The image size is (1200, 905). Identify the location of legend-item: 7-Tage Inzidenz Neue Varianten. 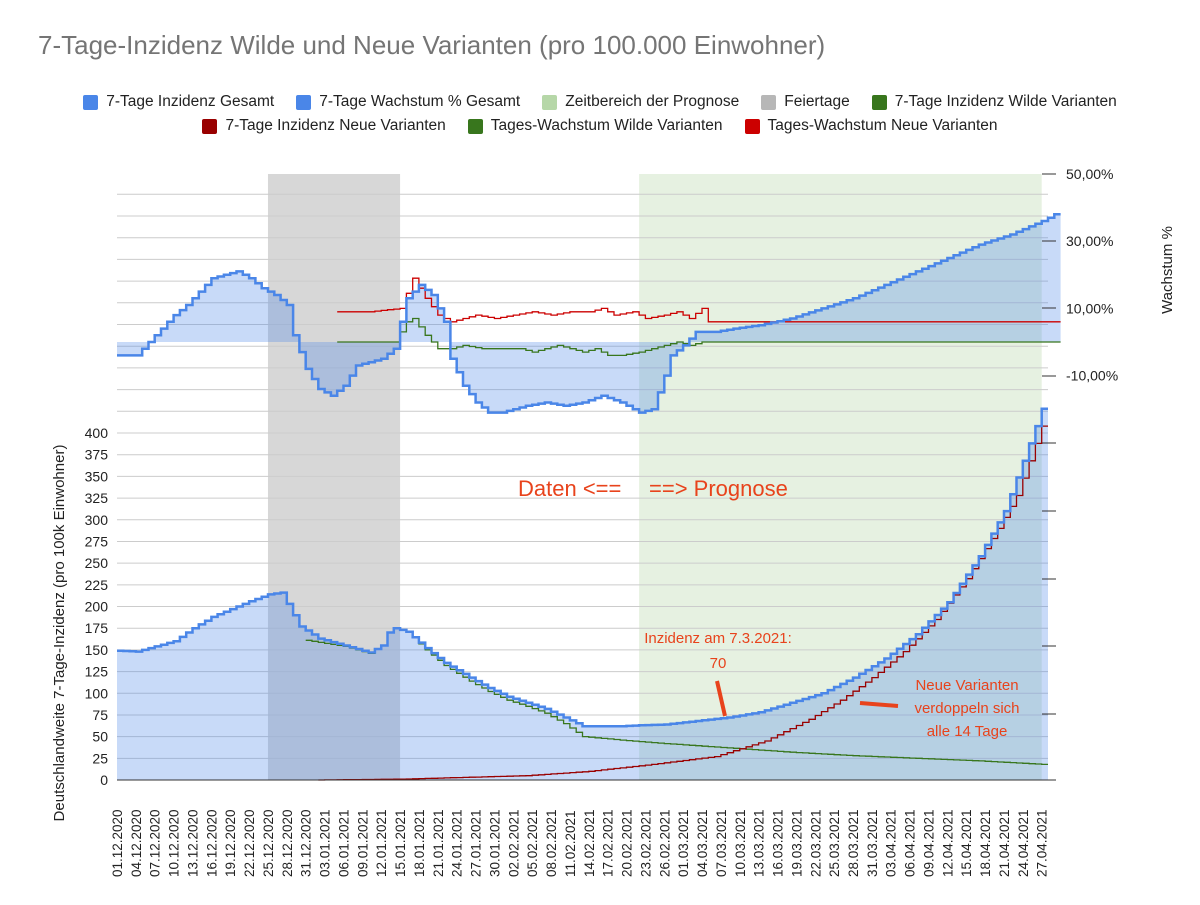
(324, 126).